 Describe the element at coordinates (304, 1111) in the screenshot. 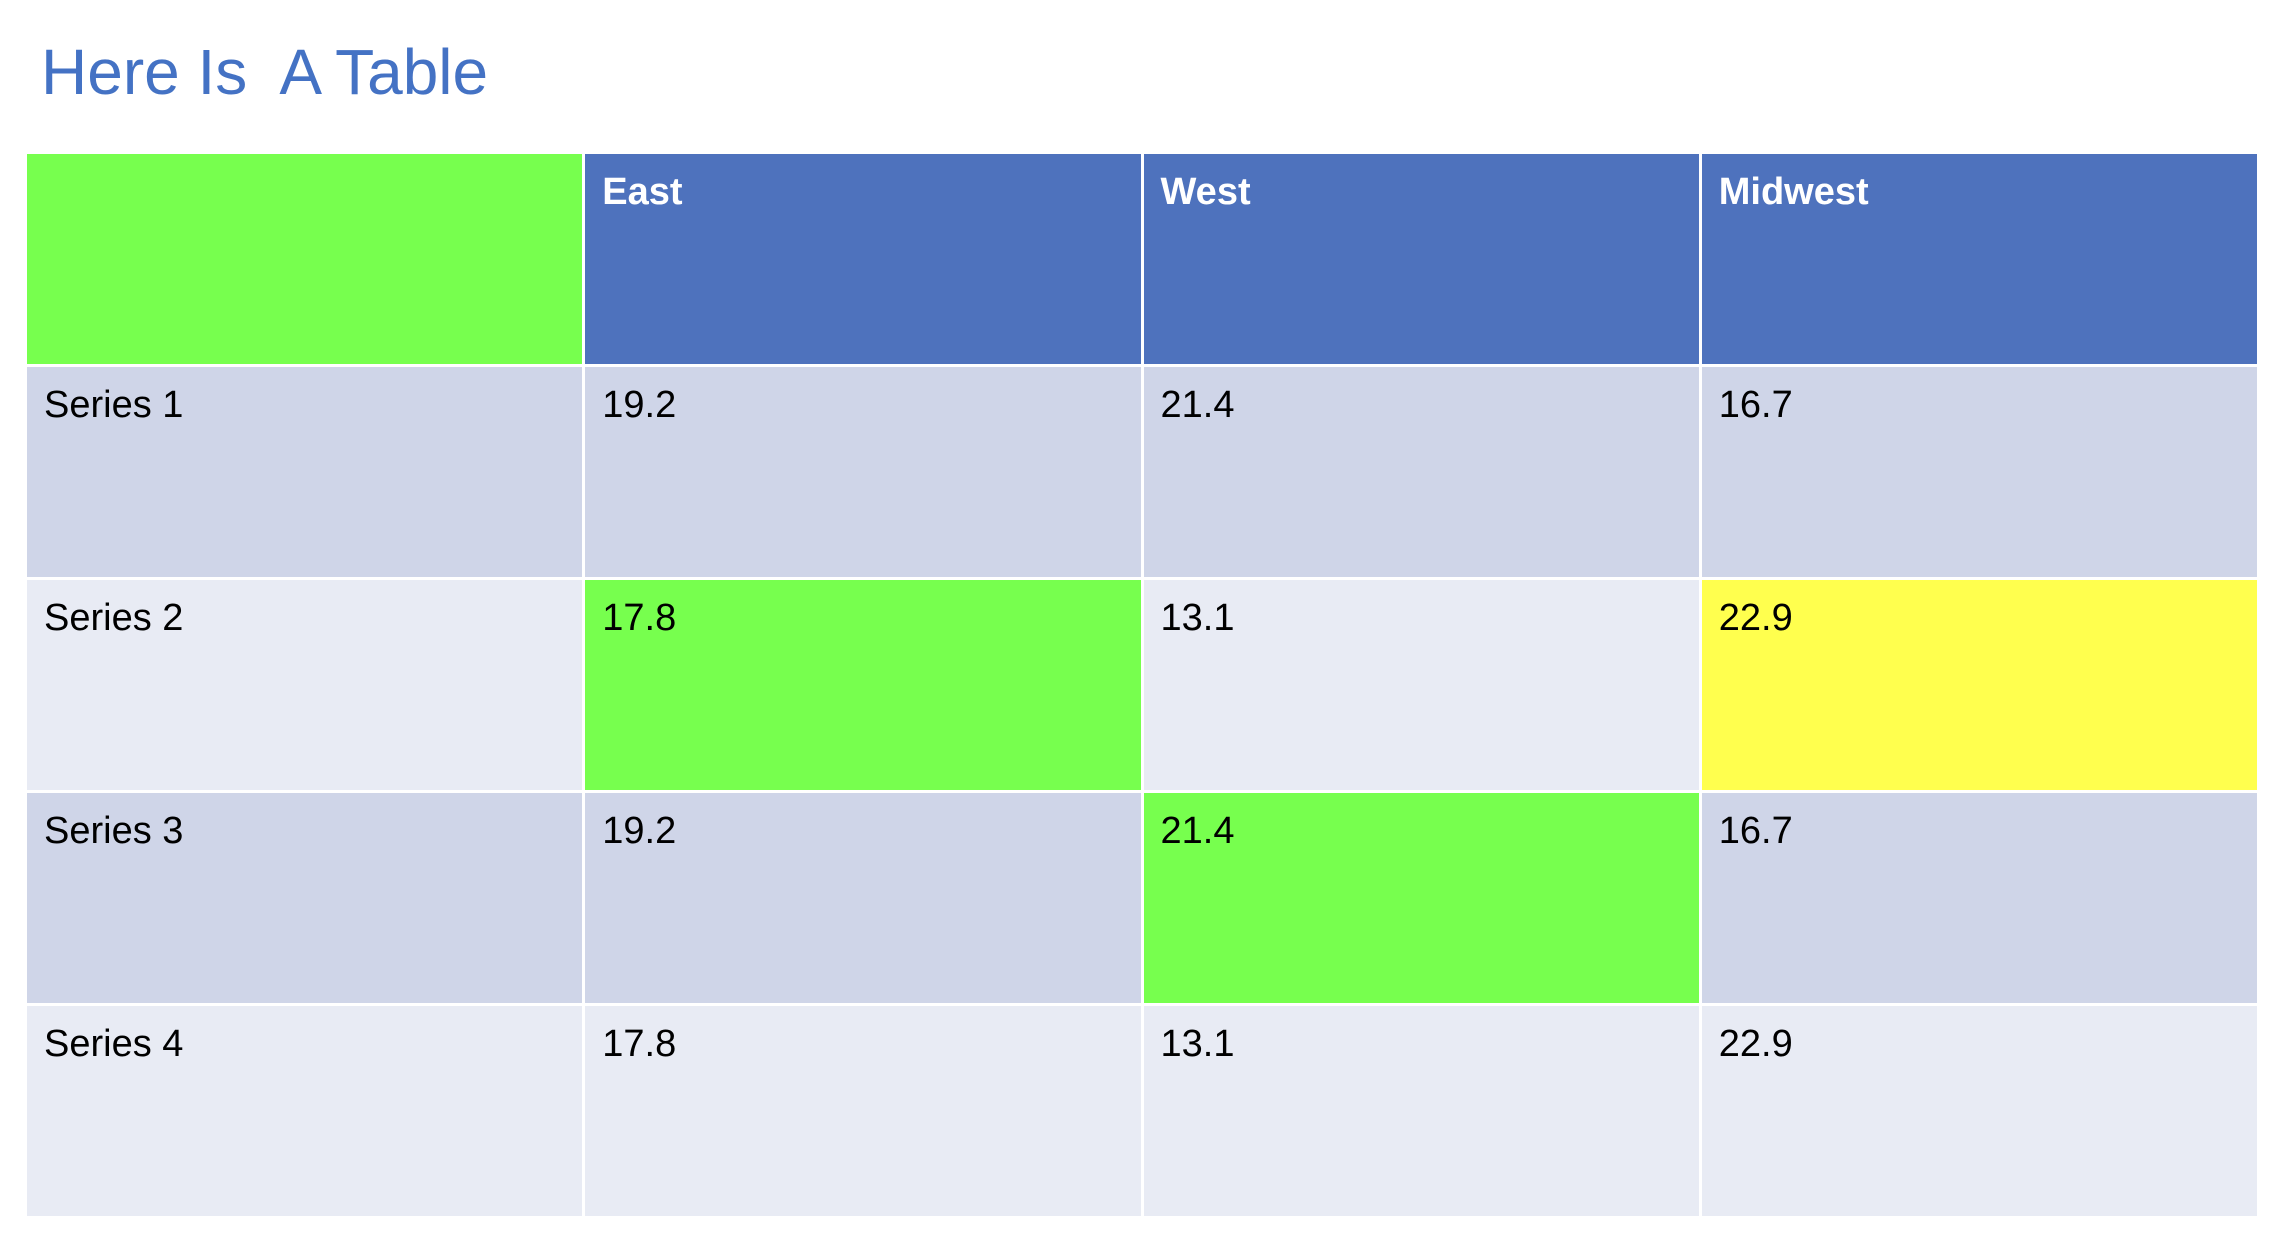

I see `row-label: Series 4` at that location.